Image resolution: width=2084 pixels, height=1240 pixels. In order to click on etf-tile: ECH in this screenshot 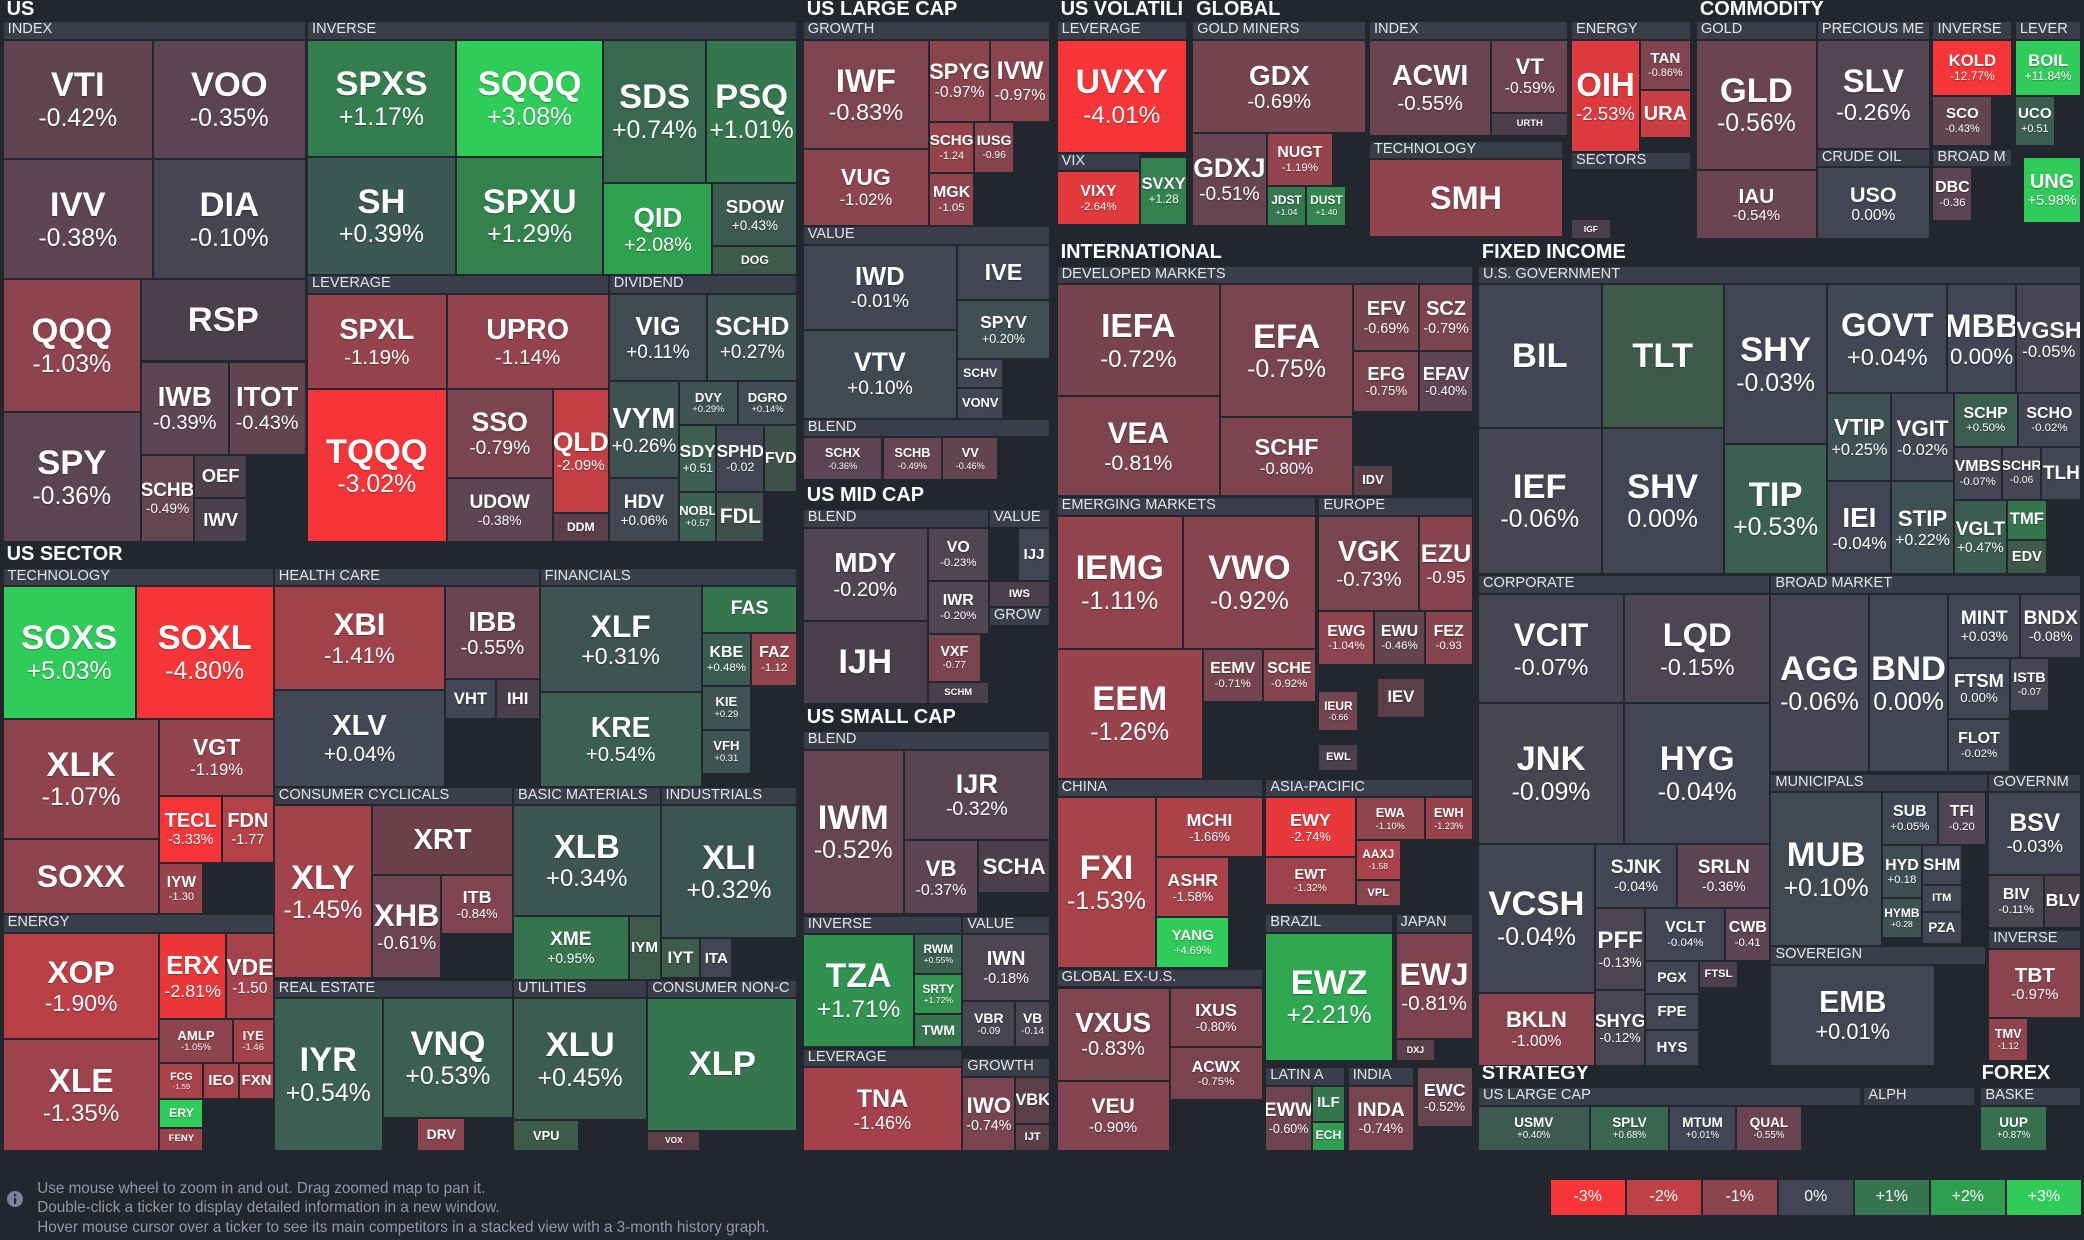, I will do `click(1328, 1136)`.